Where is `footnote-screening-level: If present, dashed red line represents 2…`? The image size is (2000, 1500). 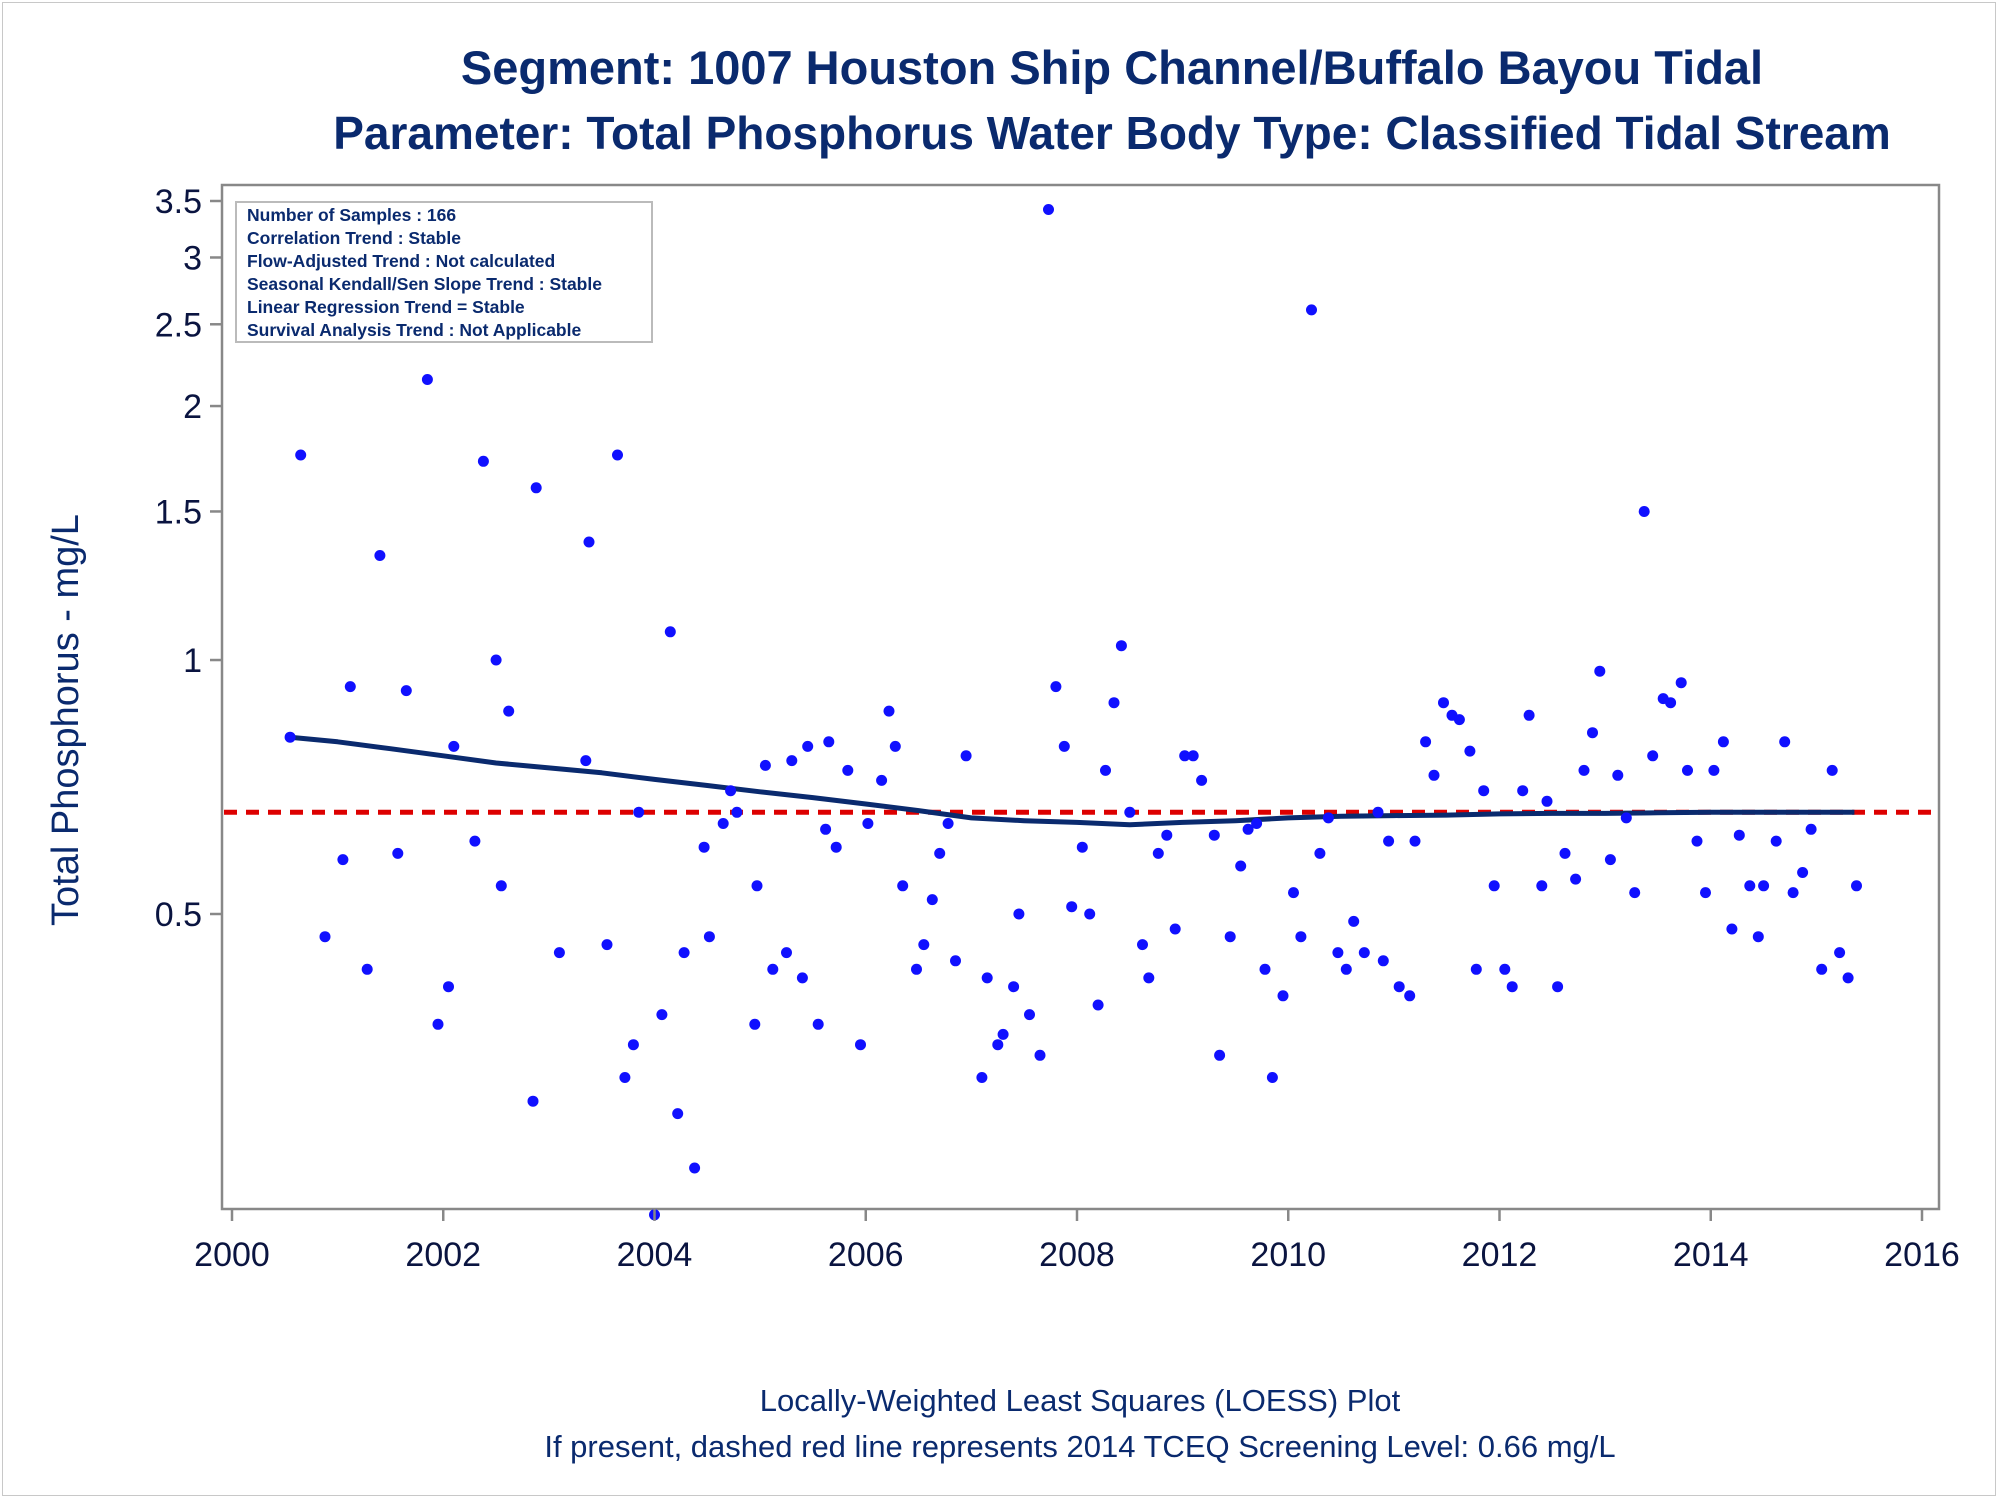 footnote-screening-level: If present, dashed red line represents 2… is located at coordinates (1079, 1446).